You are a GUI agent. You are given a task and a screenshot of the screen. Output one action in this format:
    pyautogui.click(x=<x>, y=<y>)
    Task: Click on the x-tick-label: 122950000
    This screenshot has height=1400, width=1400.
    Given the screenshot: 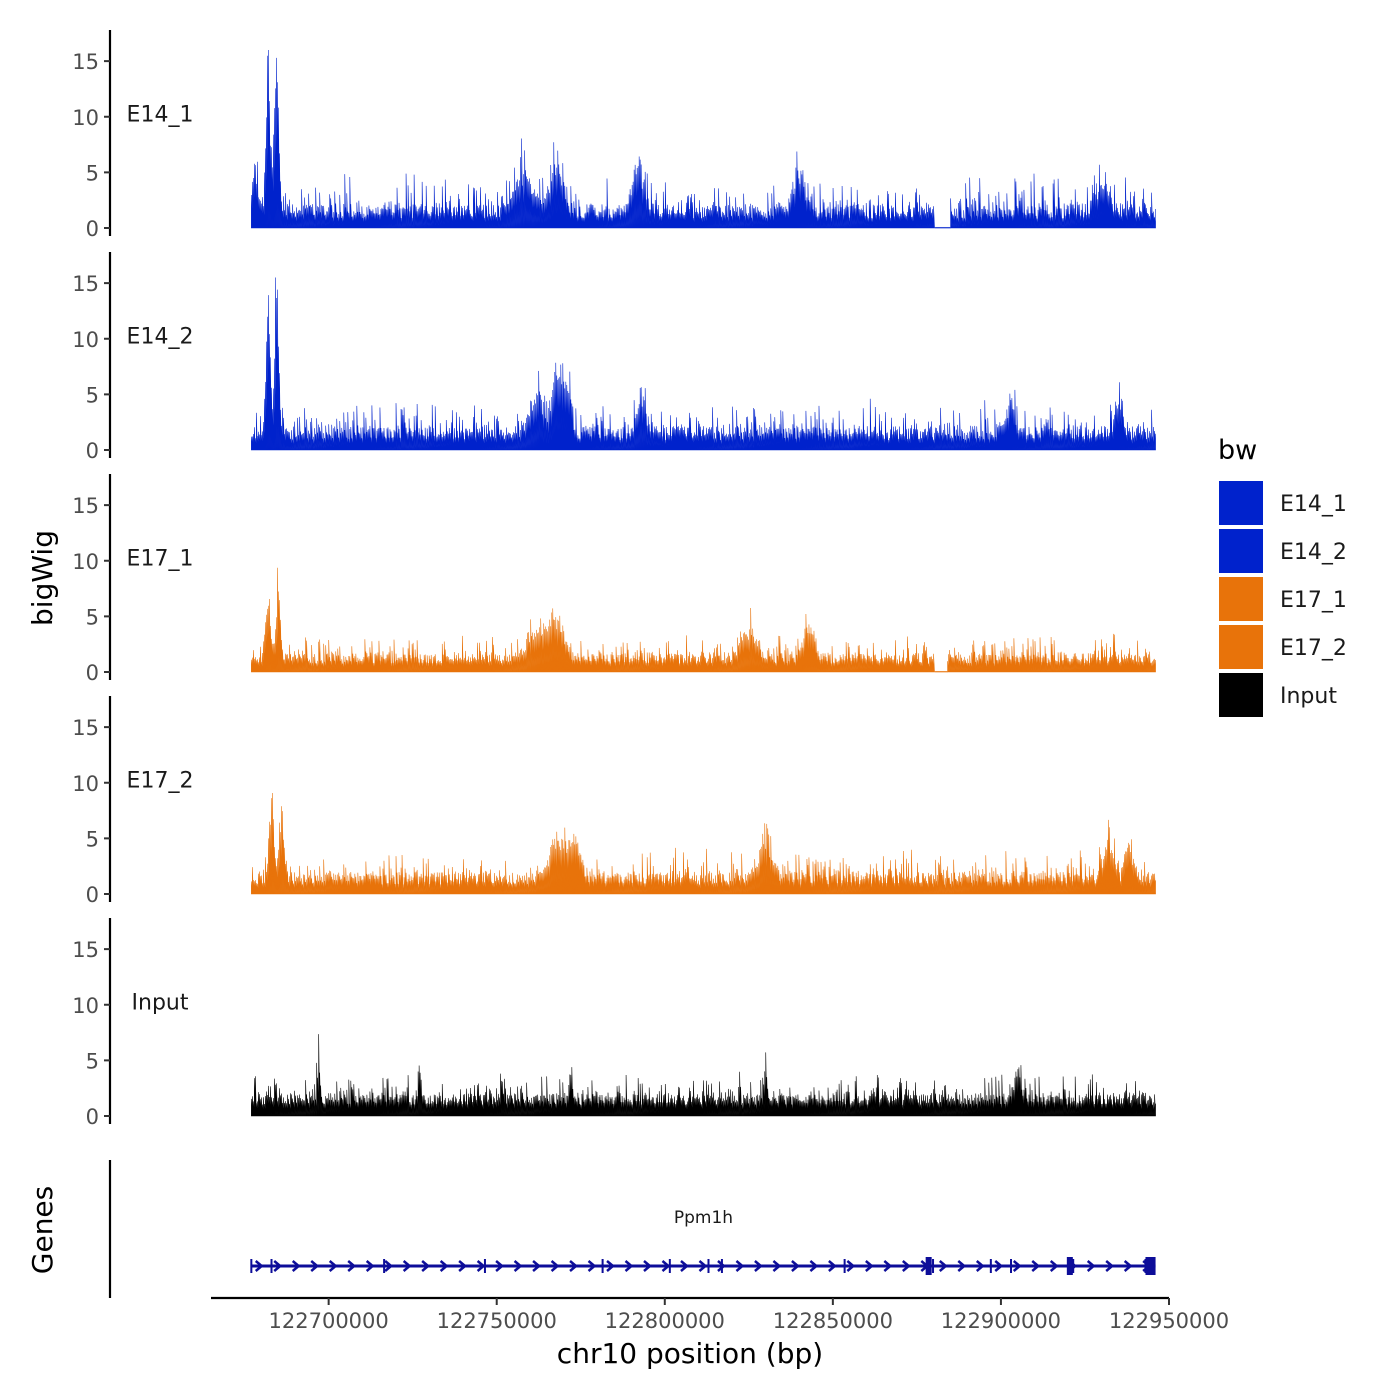 What is the action you would take?
    pyautogui.click(x=1169, y=1321)
    